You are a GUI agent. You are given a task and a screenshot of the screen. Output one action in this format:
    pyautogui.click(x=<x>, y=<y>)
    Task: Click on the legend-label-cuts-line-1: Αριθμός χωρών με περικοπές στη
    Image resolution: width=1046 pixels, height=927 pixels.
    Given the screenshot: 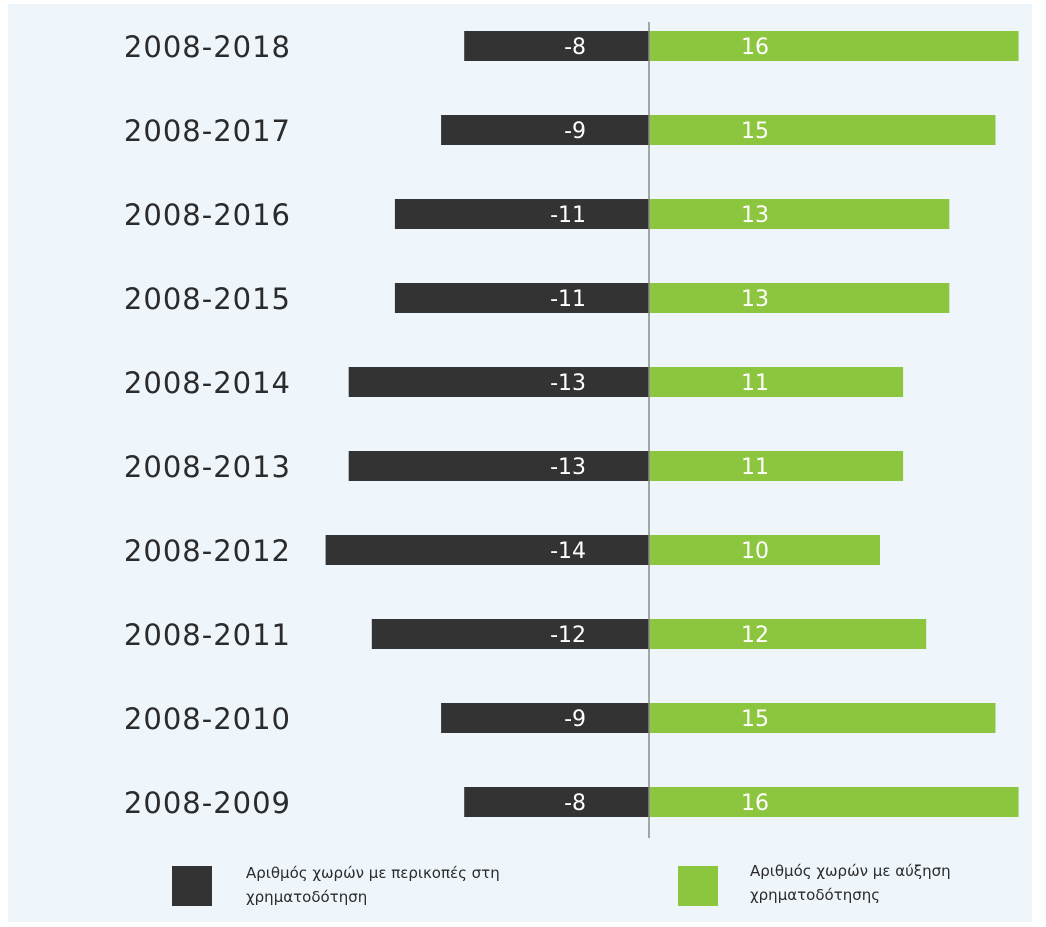 What is the action you would take?
    pyautogui.click(x=373, y=873)
    